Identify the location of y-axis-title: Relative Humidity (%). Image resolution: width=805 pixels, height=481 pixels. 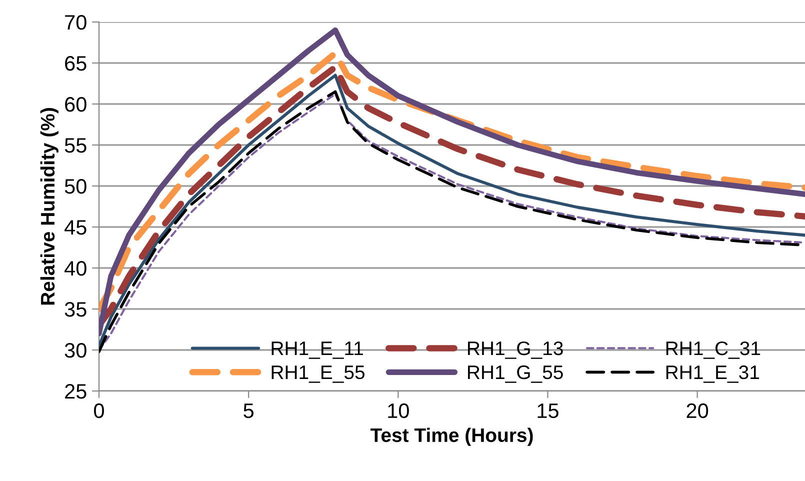
(49, 206).